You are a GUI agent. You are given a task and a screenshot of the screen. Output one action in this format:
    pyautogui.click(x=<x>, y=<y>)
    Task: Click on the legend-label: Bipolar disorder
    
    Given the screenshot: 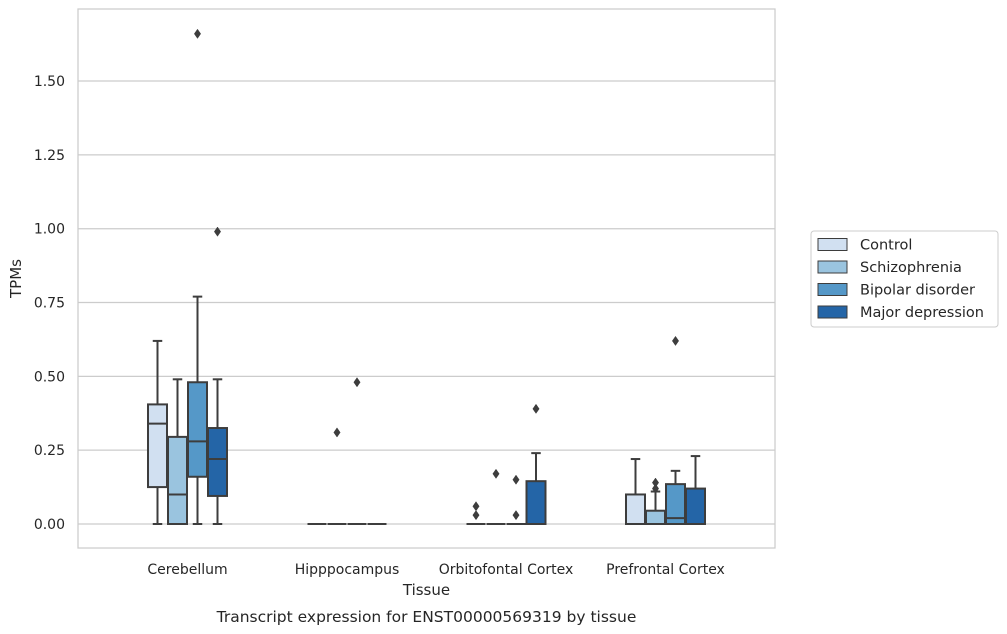 What is the action you would take?
    pyautogui.click(x=917, y=291)
    